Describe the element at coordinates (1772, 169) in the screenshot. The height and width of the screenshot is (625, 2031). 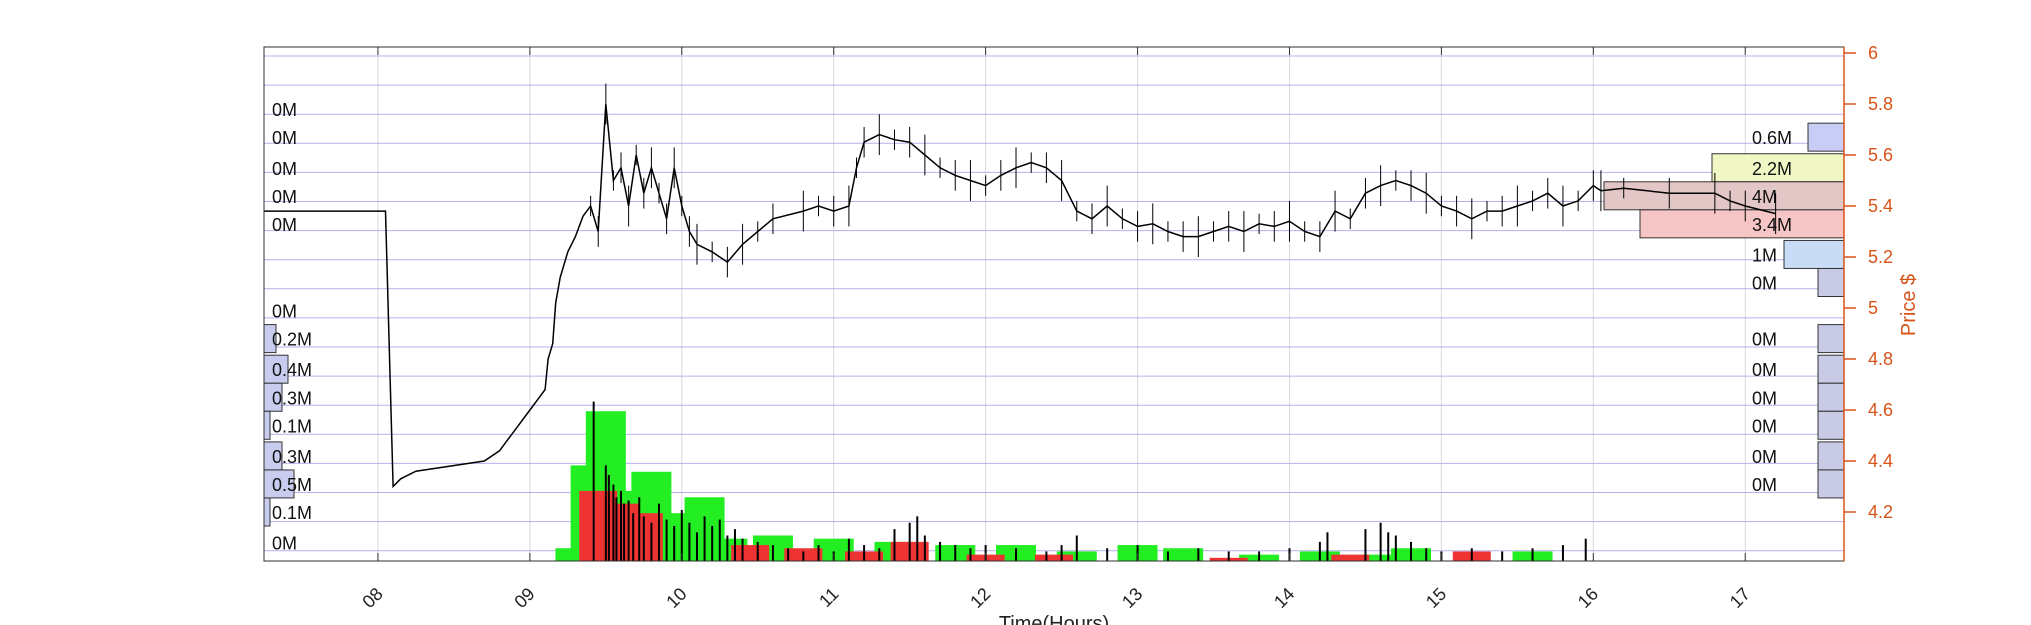
I see `right-profile-label: 2.2M` at that location.